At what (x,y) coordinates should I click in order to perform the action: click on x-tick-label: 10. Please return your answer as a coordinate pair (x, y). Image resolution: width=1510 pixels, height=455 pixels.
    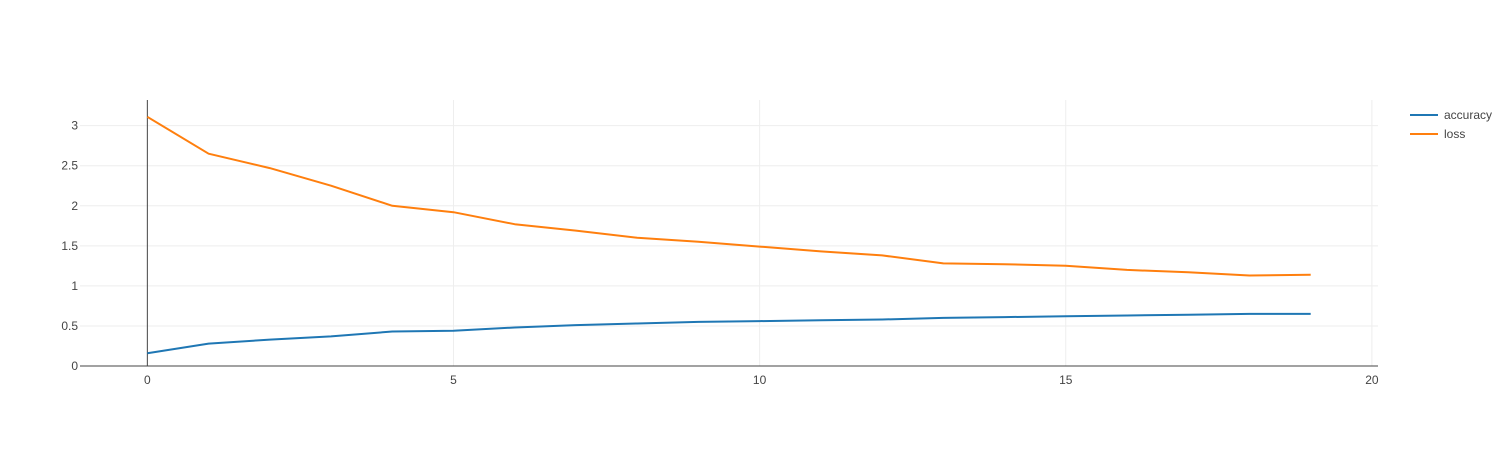
    Looking at the image, I should click on (760, 380).